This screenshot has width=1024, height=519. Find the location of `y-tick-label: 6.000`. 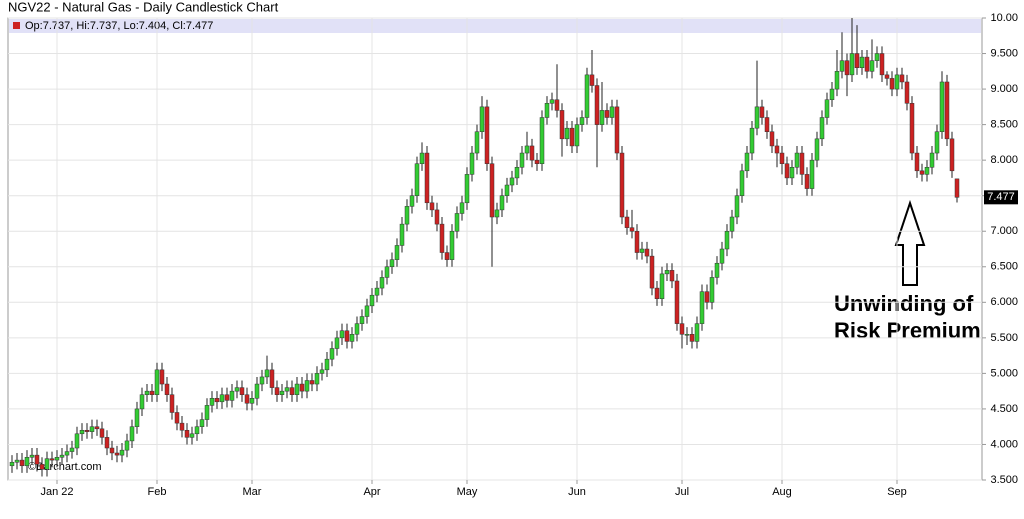

y-tick-label: 6.000 is located at coordinates (1004, 302).